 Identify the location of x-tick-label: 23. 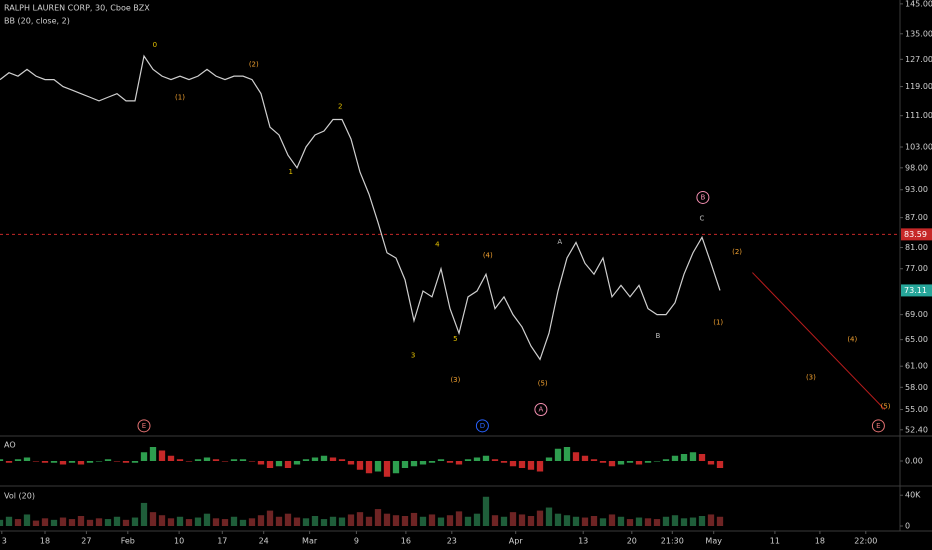
(452, 541).